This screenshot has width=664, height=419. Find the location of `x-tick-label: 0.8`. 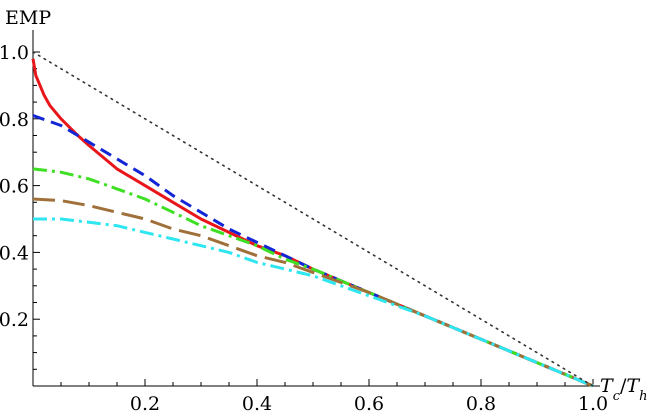

x-tick-label: 0.8 is located at coordinates (481, 404).